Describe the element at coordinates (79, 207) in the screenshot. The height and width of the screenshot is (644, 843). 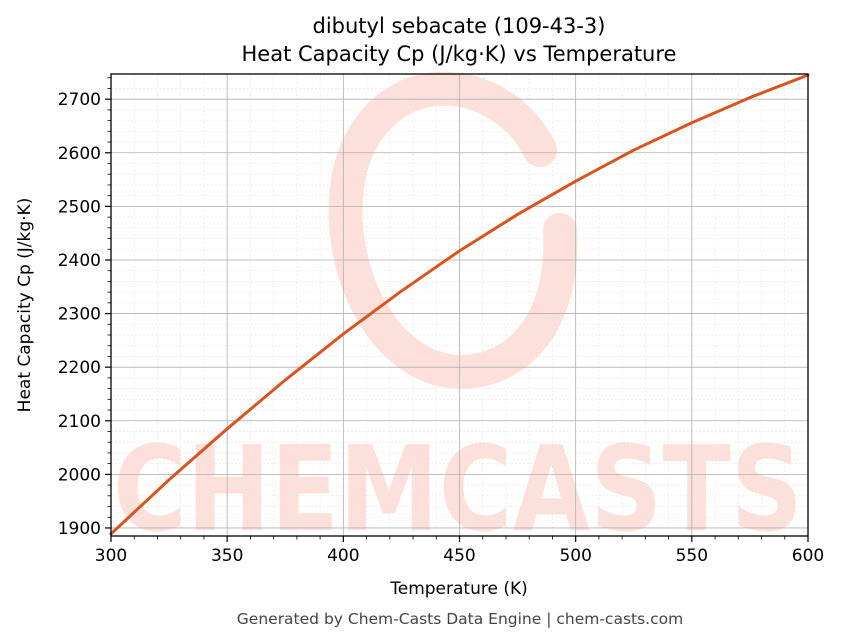
I see `y-tick-label: 2500` at that location.